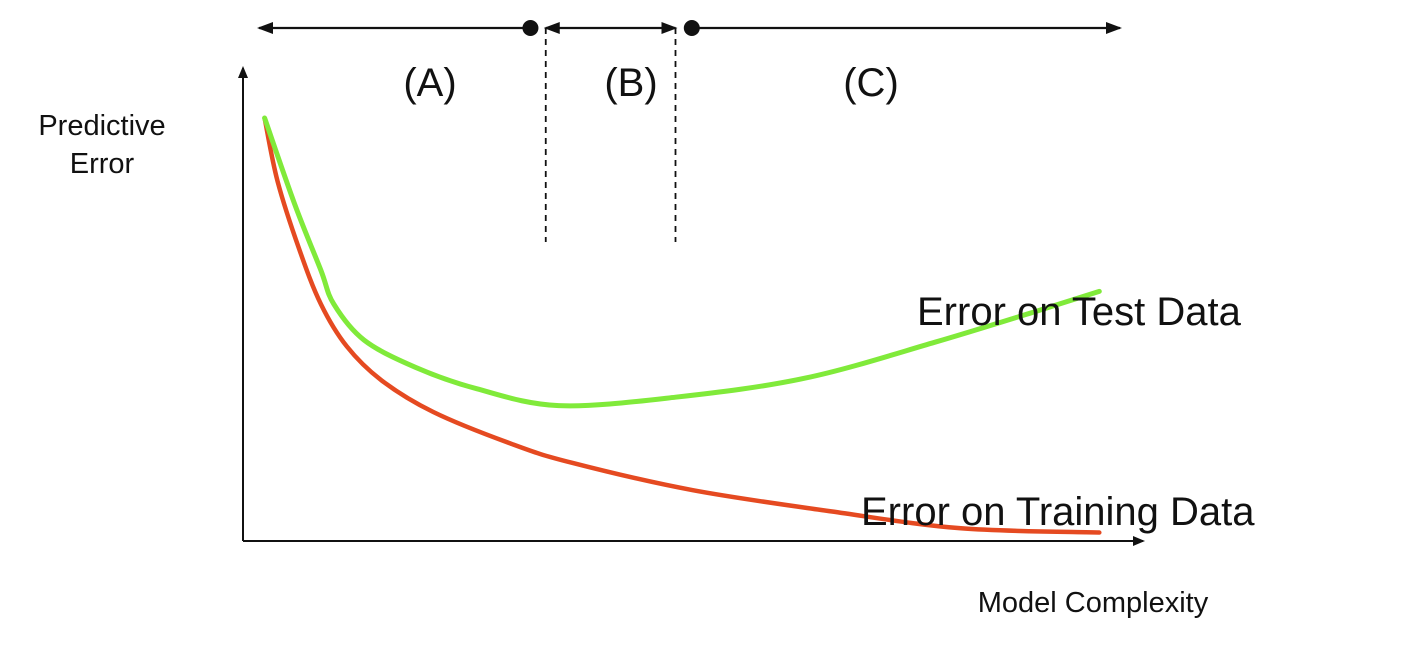 Image resolution: width=1428 pixels, height=664 pixels. What do you see at coordinates (1058, 412) in the screenshot?
I see `series-labels: Error on Test Data Error on Training Data` at bounding box center [1058, 412].